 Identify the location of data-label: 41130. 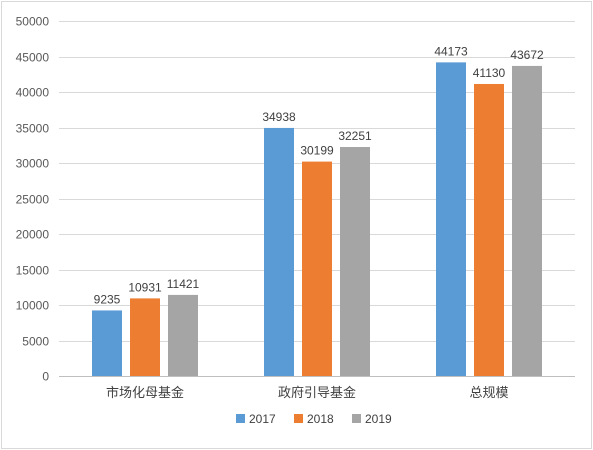
(489, 73).